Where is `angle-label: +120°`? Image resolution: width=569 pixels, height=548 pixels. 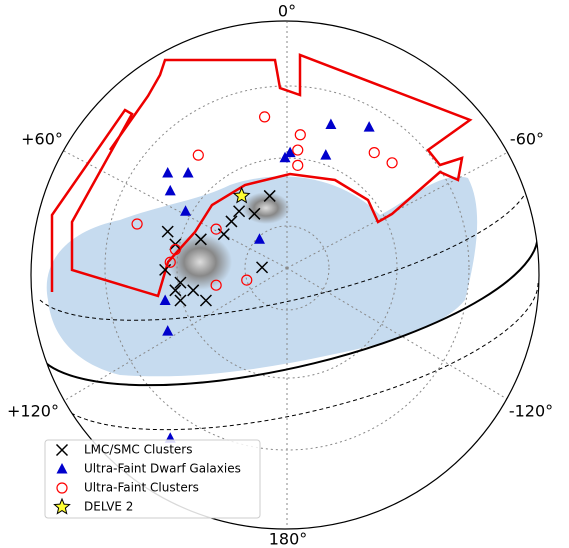
angle-label: +120° is located at coordinates (33, 411).